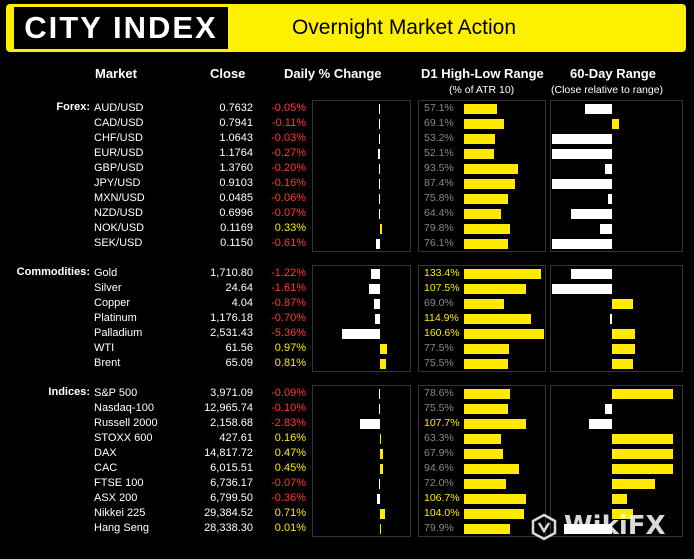  I want to click on d1-range-value: 106.7%, so click(442, 498).